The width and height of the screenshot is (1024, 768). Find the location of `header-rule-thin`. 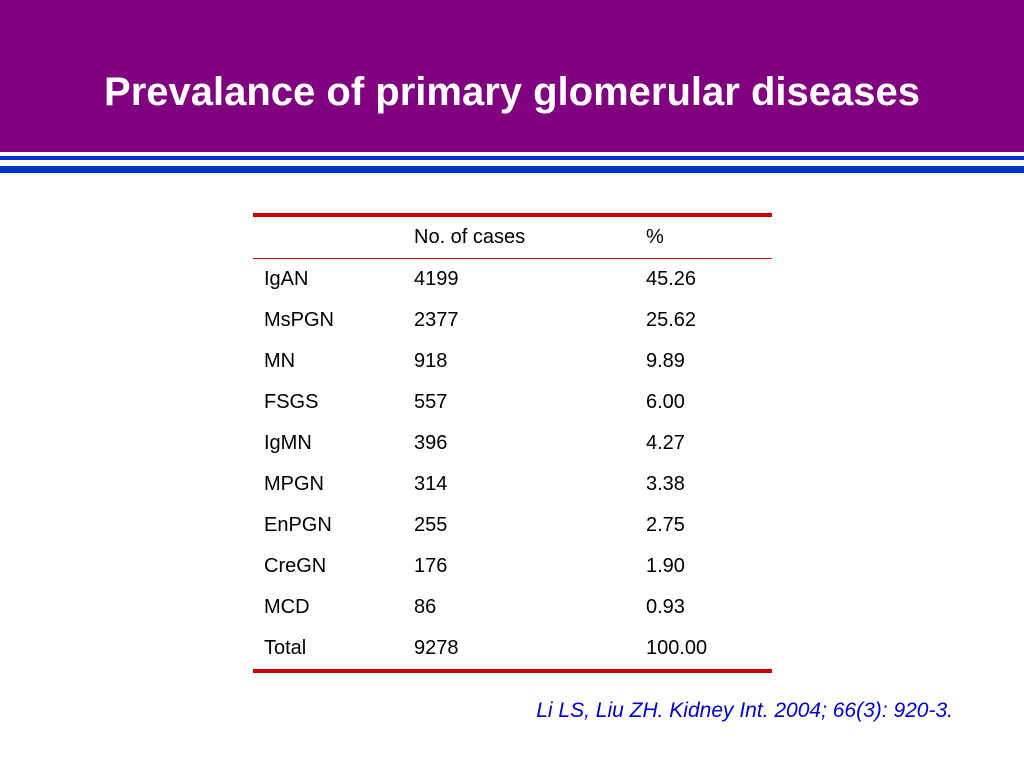

header-rule-thin is located at coordinates (512, 158).